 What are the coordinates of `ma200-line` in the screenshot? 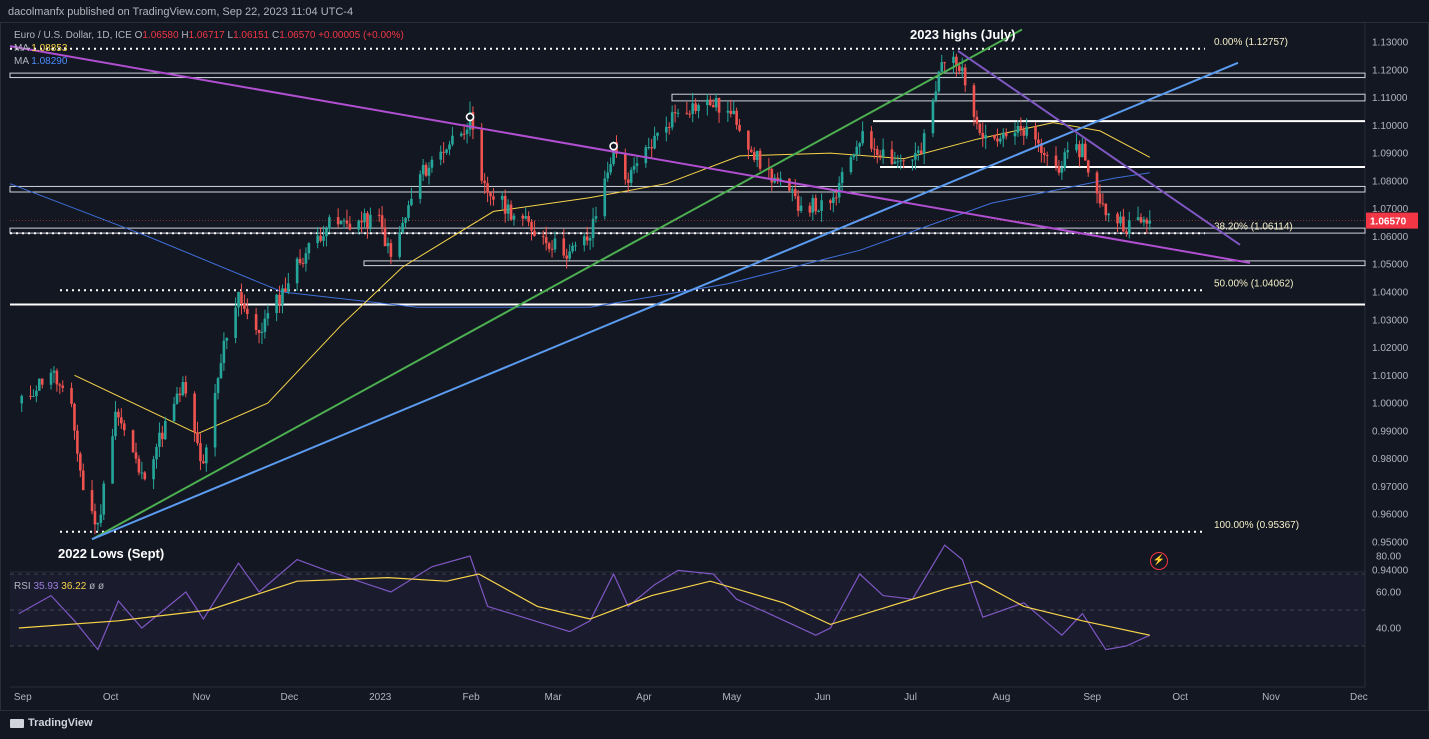 It's located at (579, 240).